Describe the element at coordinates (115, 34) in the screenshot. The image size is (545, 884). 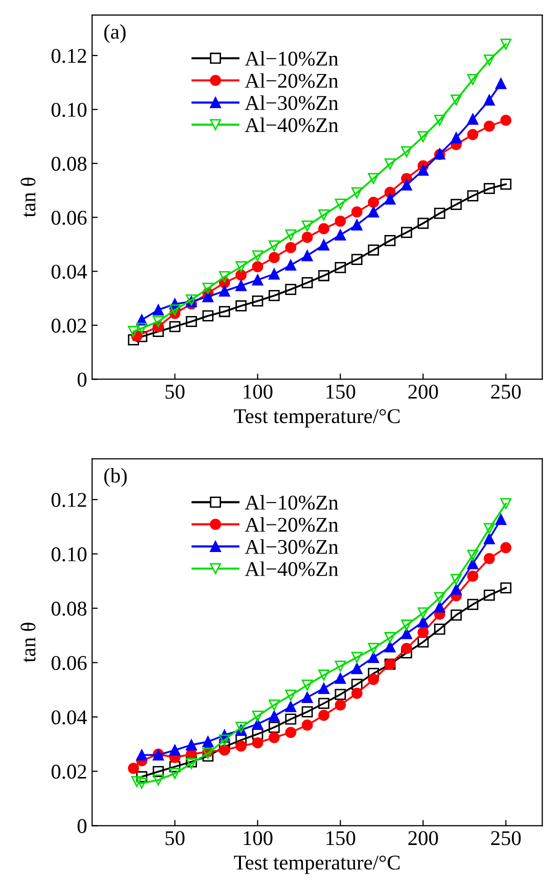
I see `annotation: (a)` at that location.